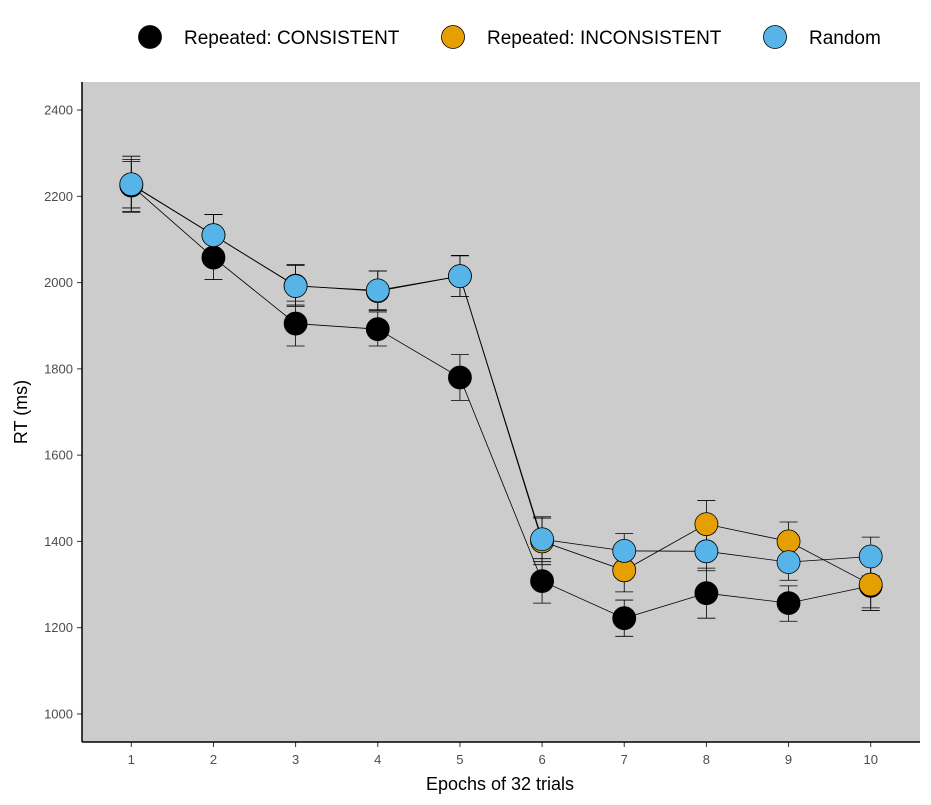  Describe the element at coordinates (58, 110) in the screenshot. I see `y-tick-label: 2400` at that location.